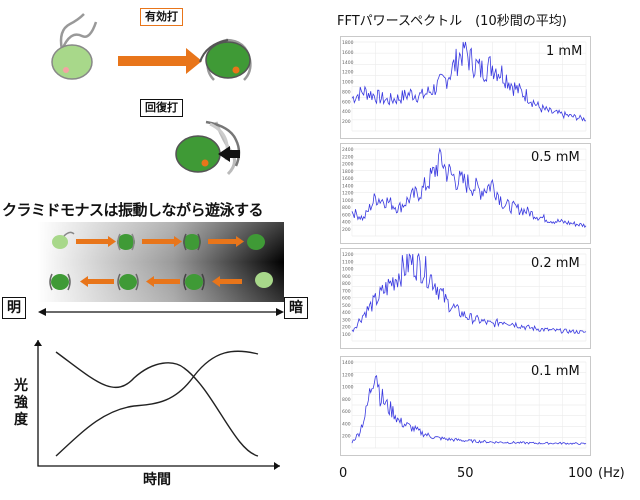 Image resolution: width=640 pixels, height=500 pixels. Describe the element at coordinates (611, 473) in the screenshot. I see `x-unit-label: (Hz)` at that location.